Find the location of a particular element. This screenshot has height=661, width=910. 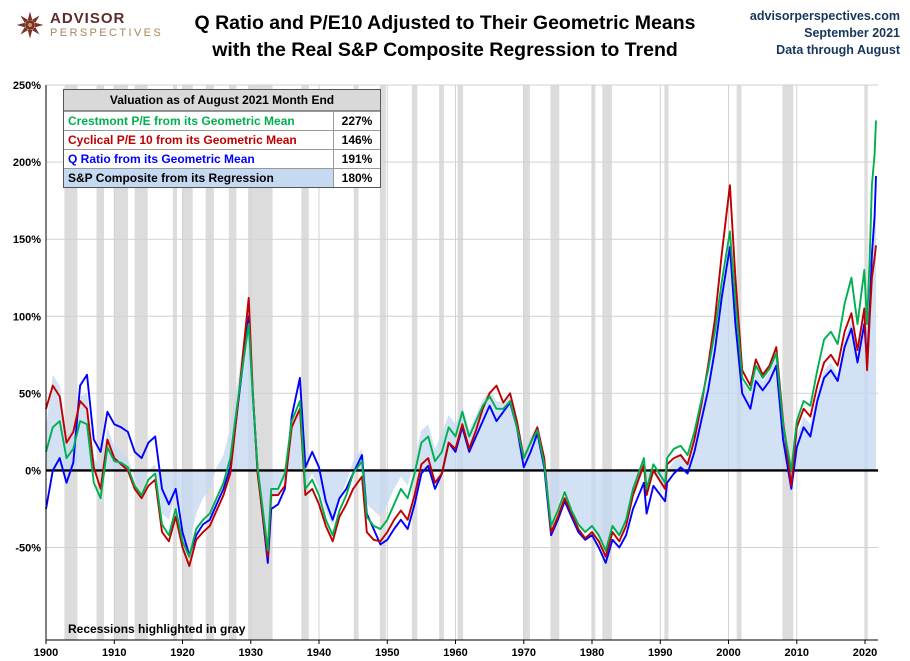

x-tick-label: 1970 is located at coordinates (524, 653).